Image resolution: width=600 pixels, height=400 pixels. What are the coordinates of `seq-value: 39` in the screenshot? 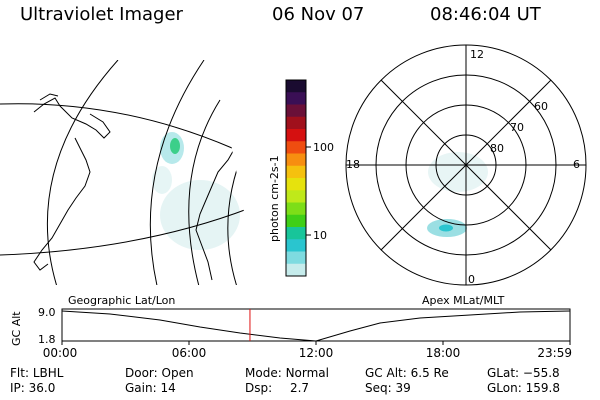 It's located at (403, 388).